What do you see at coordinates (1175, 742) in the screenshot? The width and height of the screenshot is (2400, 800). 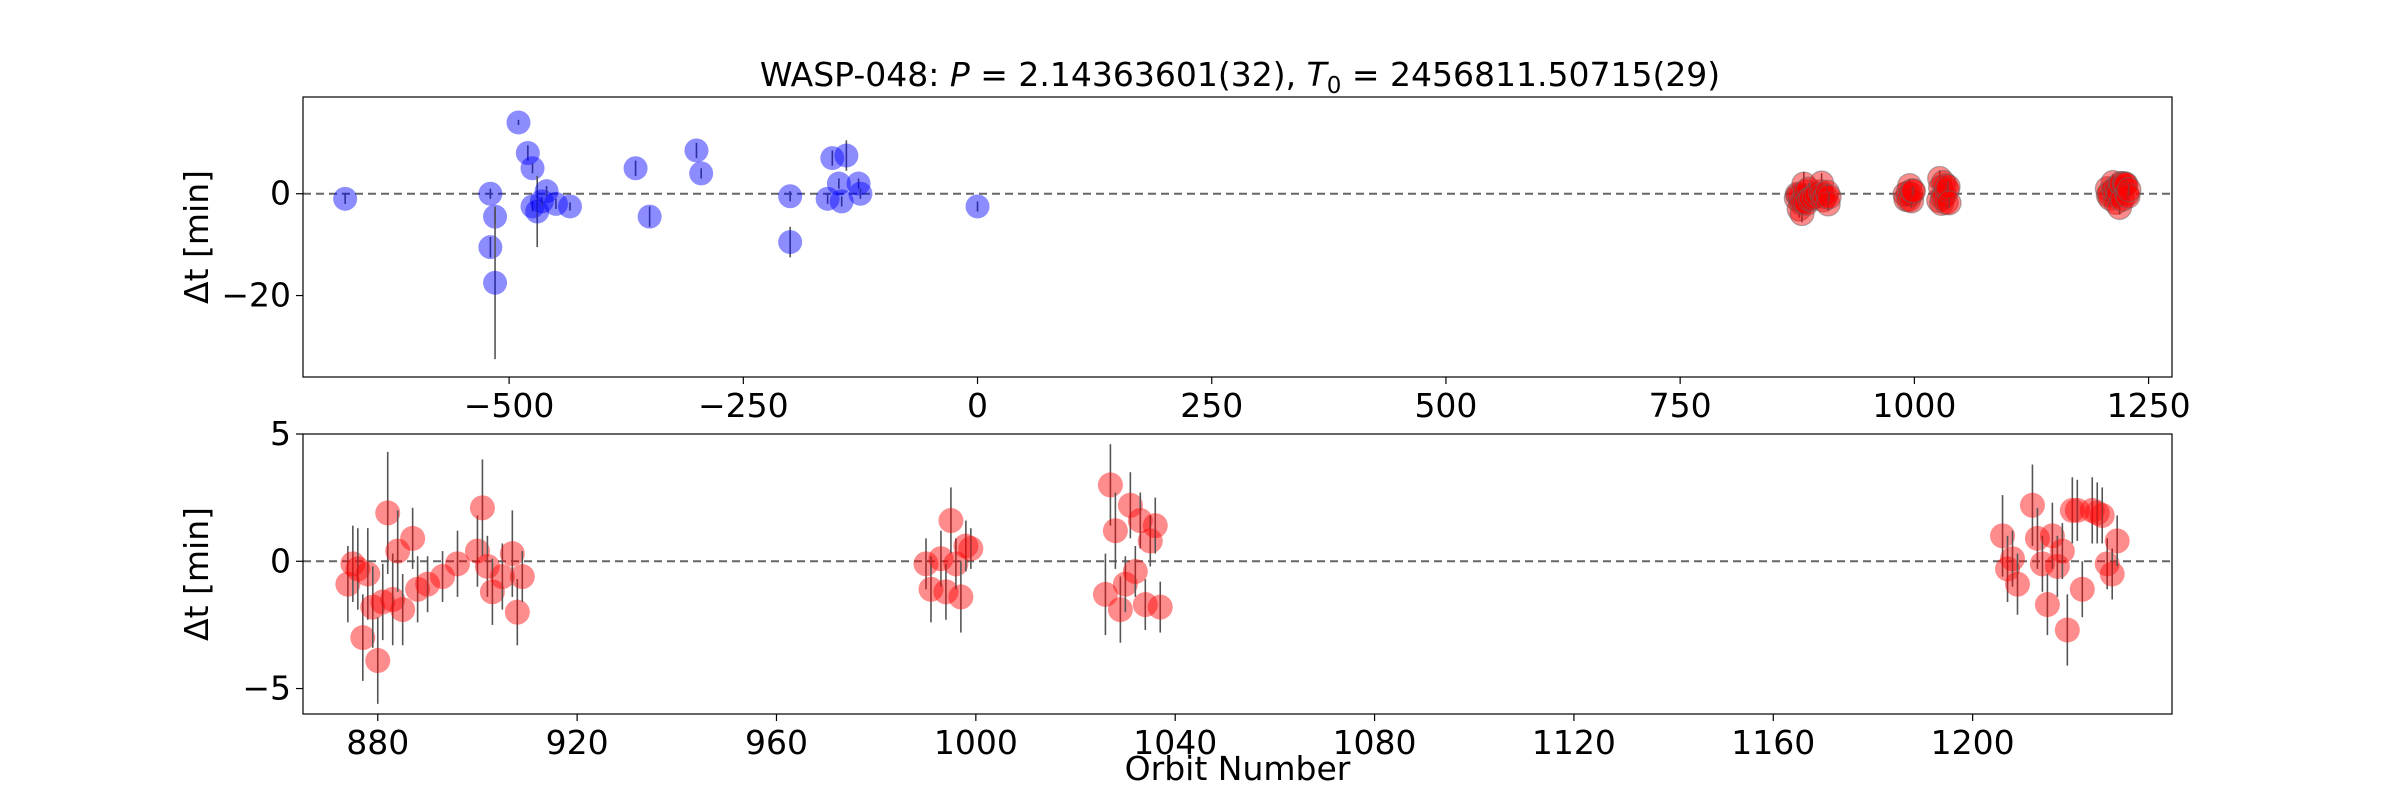 I see `x-tick-label: 1040` at bounding box center [1175, 742].